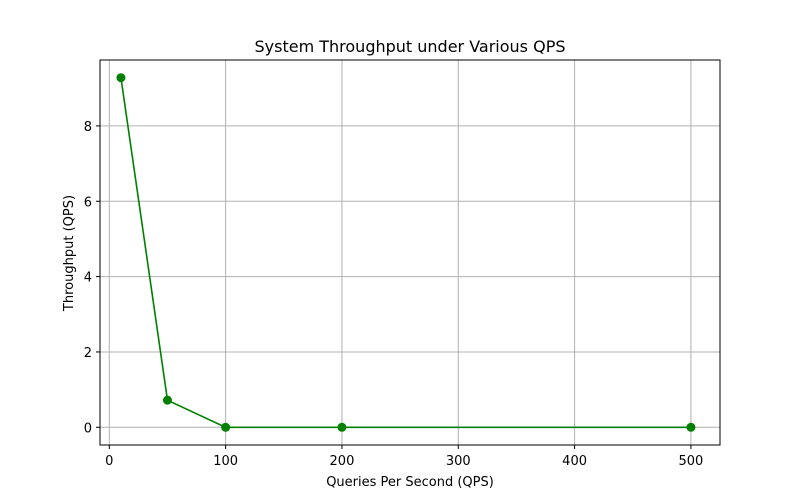 This screenshot has width=800, height=504. I want to click on y-tick-label: 4, so click(88, 278).